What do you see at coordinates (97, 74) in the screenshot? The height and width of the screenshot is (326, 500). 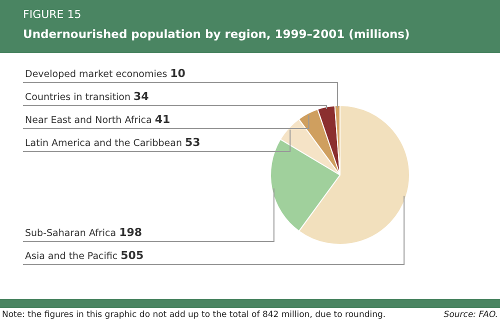 I see `slice-label: Developed market economies` at bounding box center [97, 74].